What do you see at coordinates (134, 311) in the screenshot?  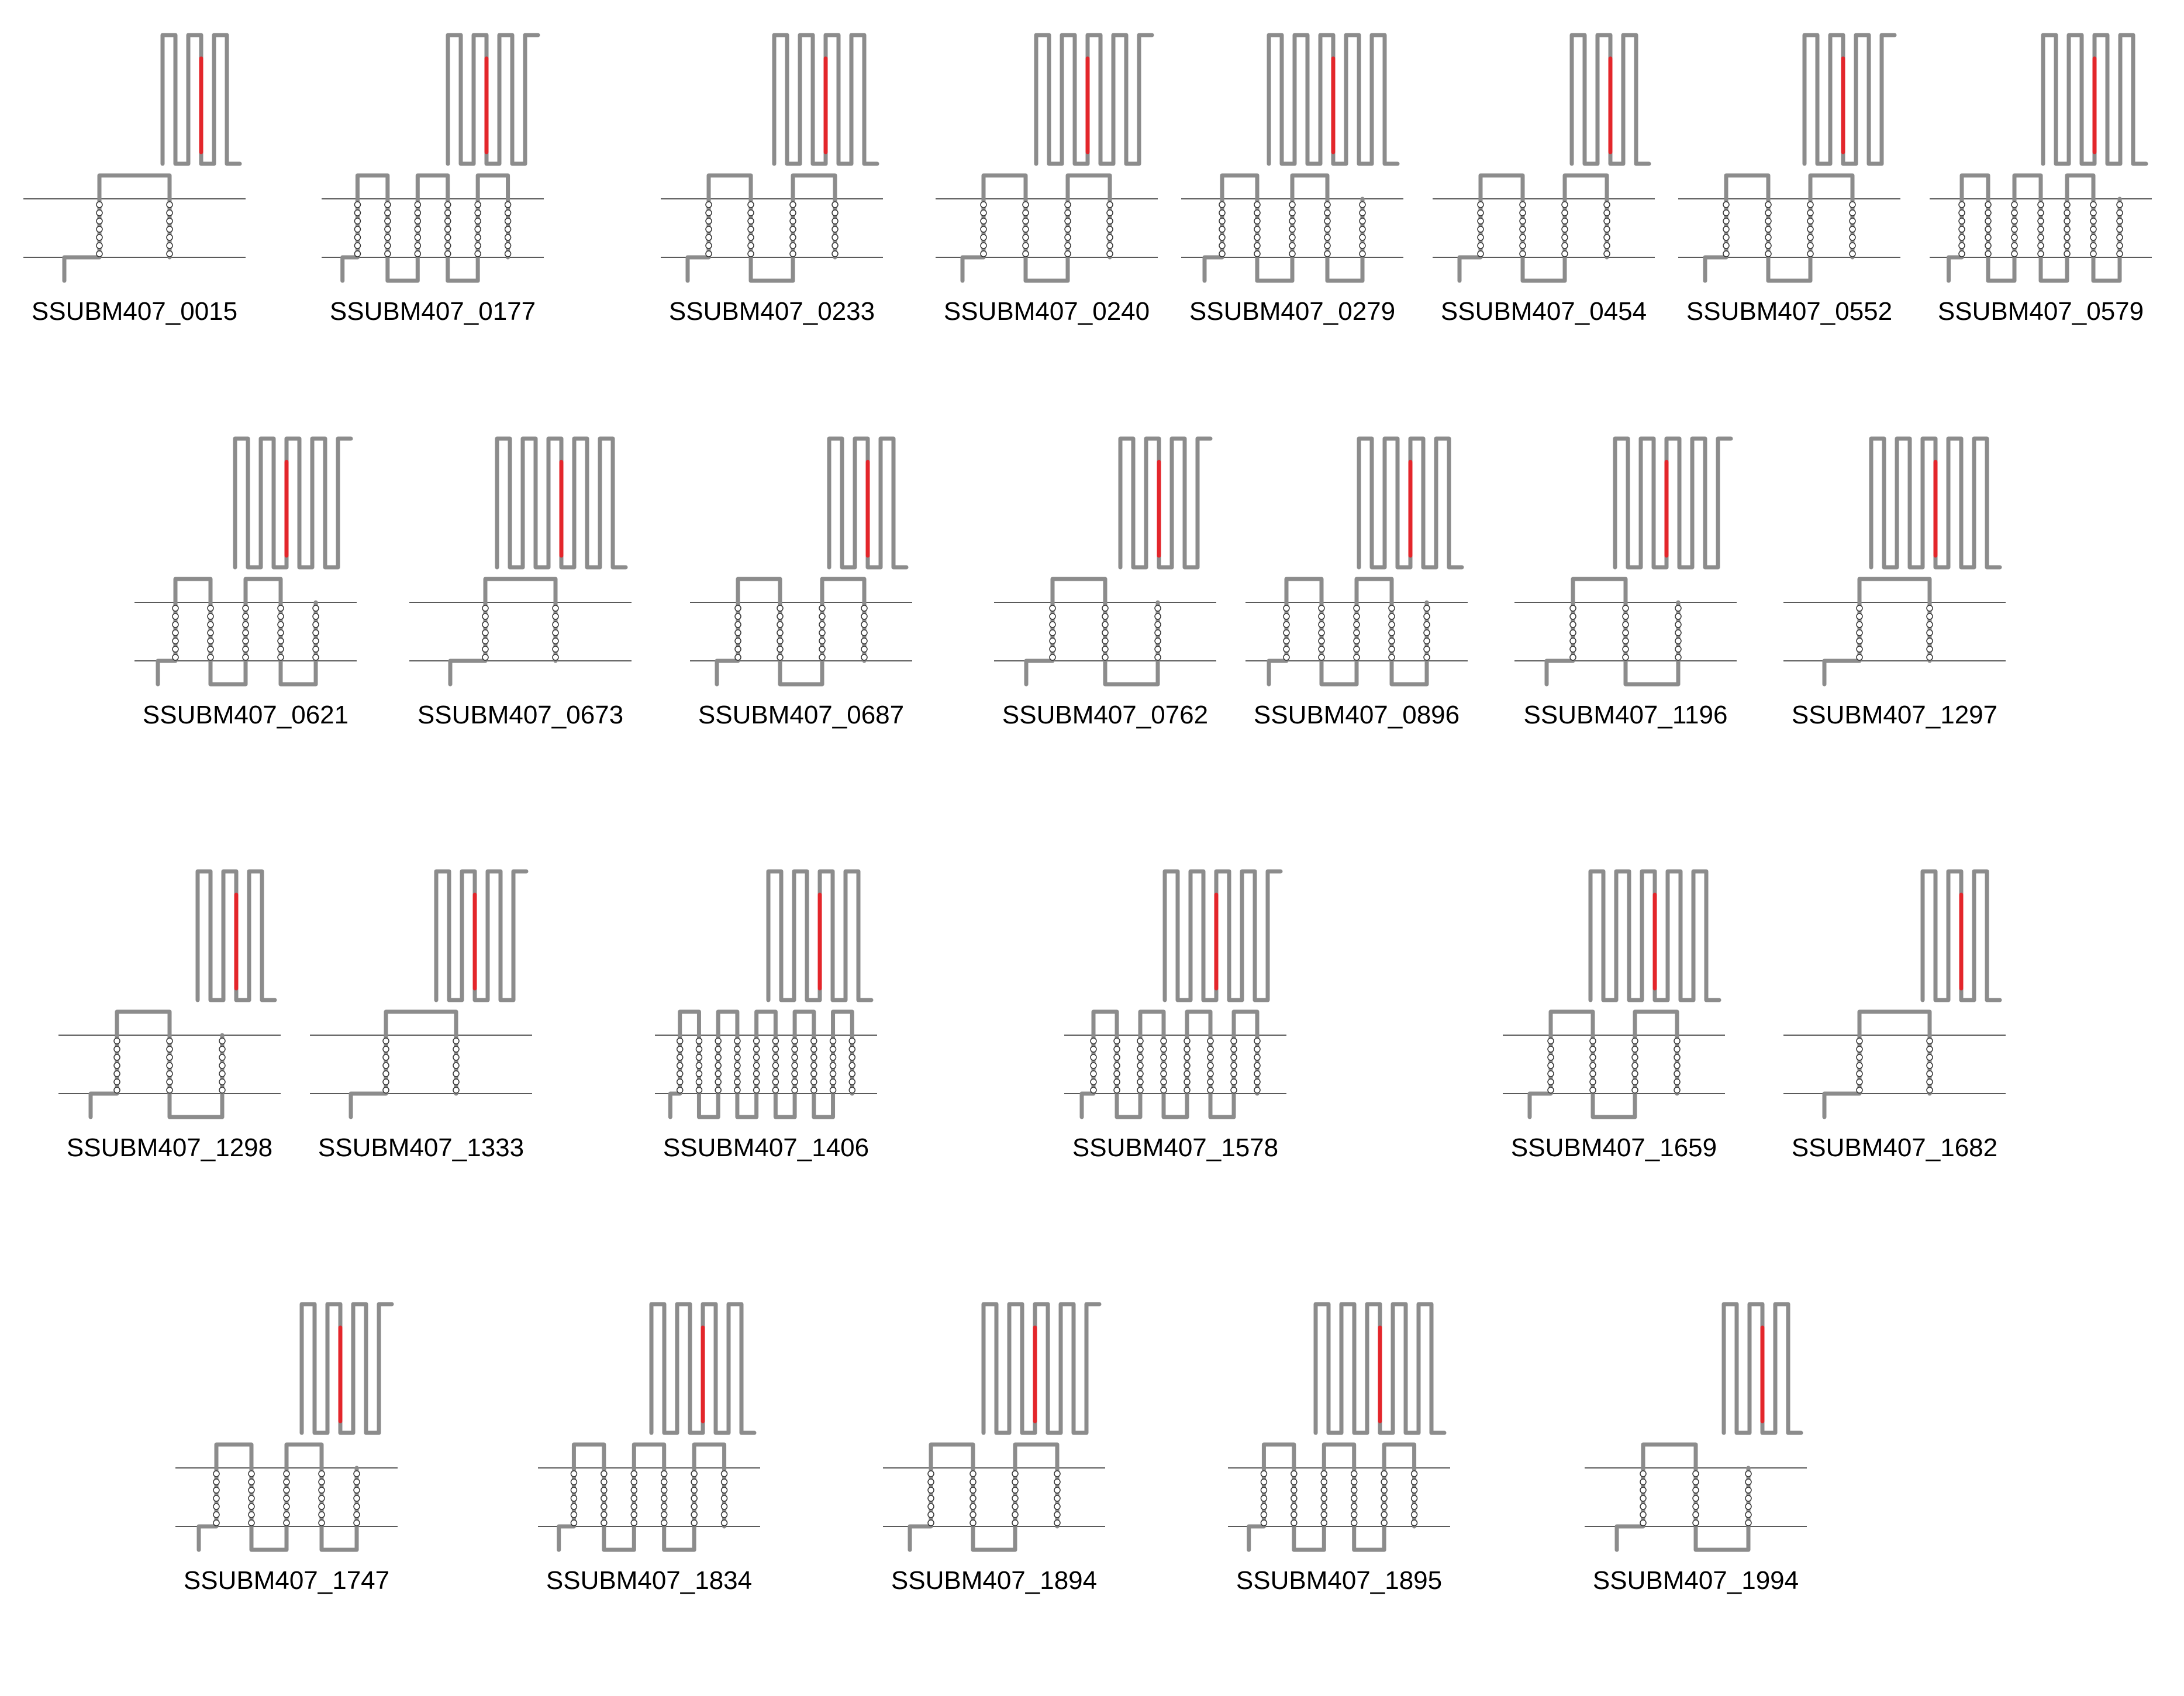 I see `panel-label: SSUBM407_0015` at bounding box center [134, 311].